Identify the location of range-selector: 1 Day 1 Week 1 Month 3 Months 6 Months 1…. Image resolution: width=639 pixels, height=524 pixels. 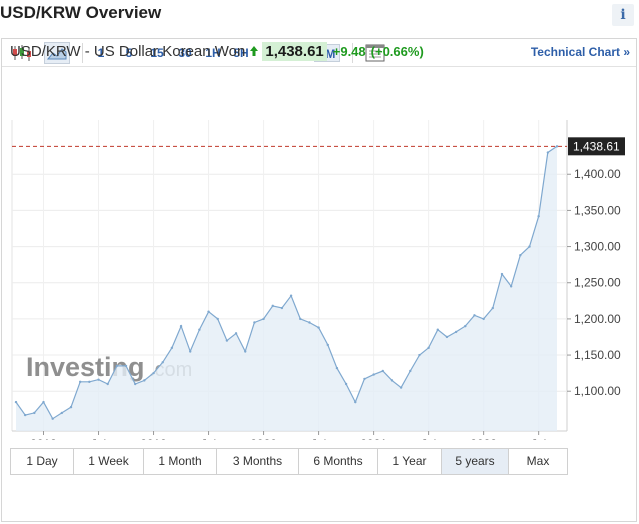
(289, 461).